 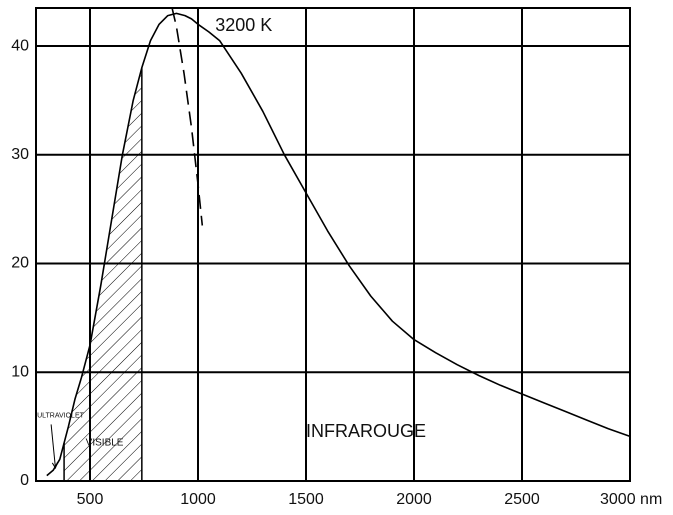 What do you see at coordinates (61, 416) in the screenshot?
I see `ultraviolet-label: ULTRAVIOLET` at bounding box center [61, 416].